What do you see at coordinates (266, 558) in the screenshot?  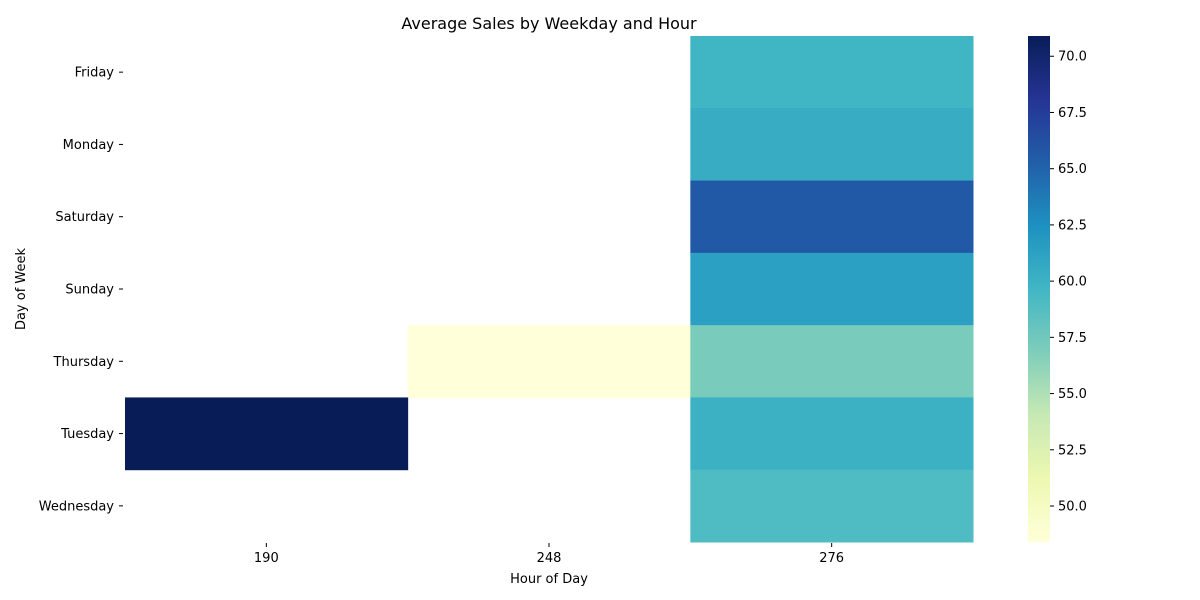 I see `x-tick-label: 190` at bounding box center [266, 558].